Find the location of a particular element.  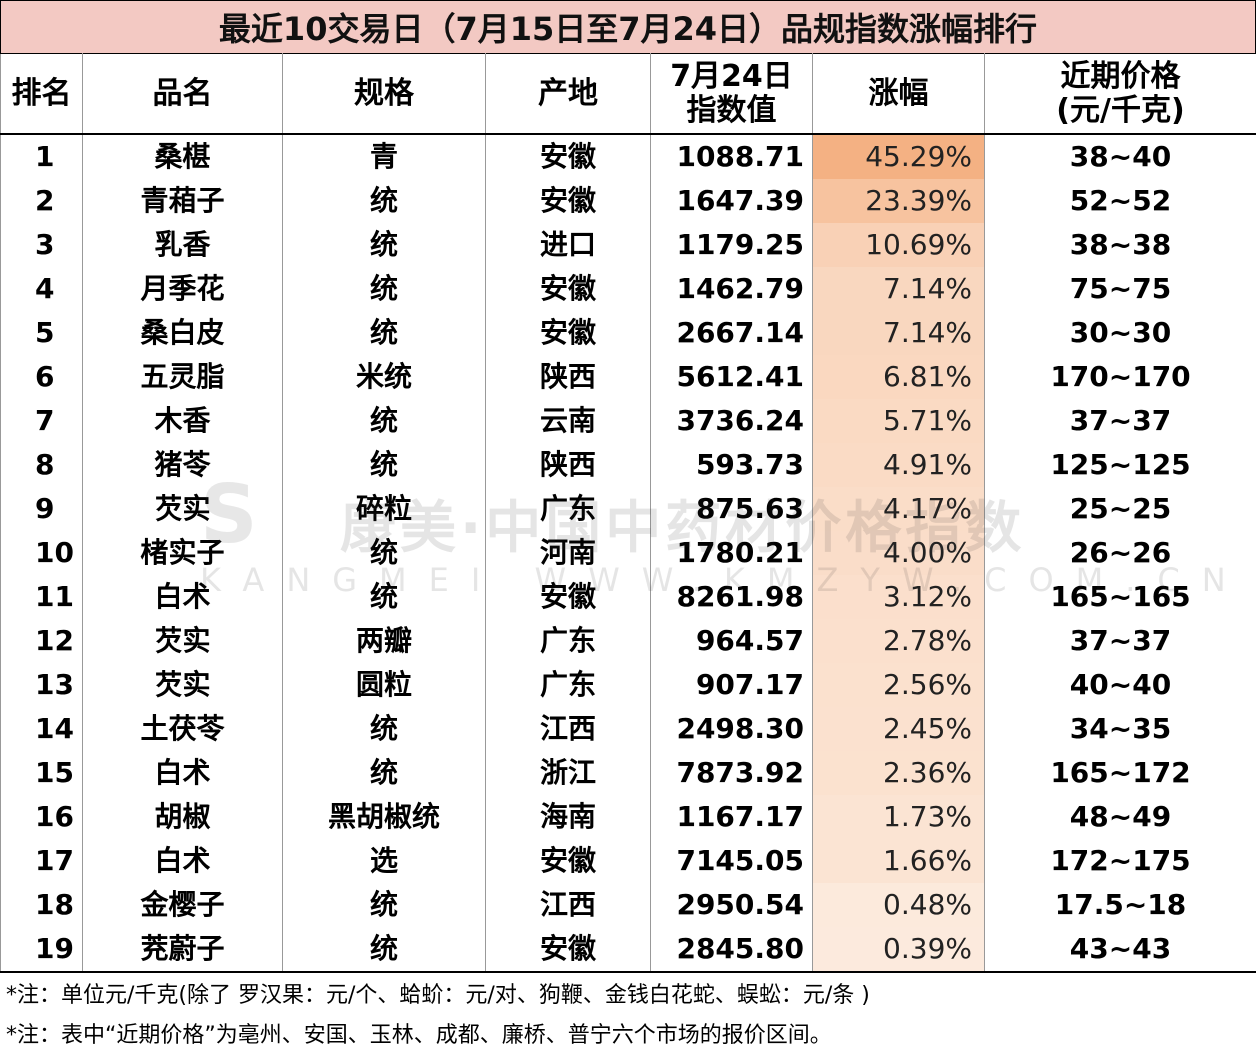

cell-rank: 7 is located at coordinates (41, 421).